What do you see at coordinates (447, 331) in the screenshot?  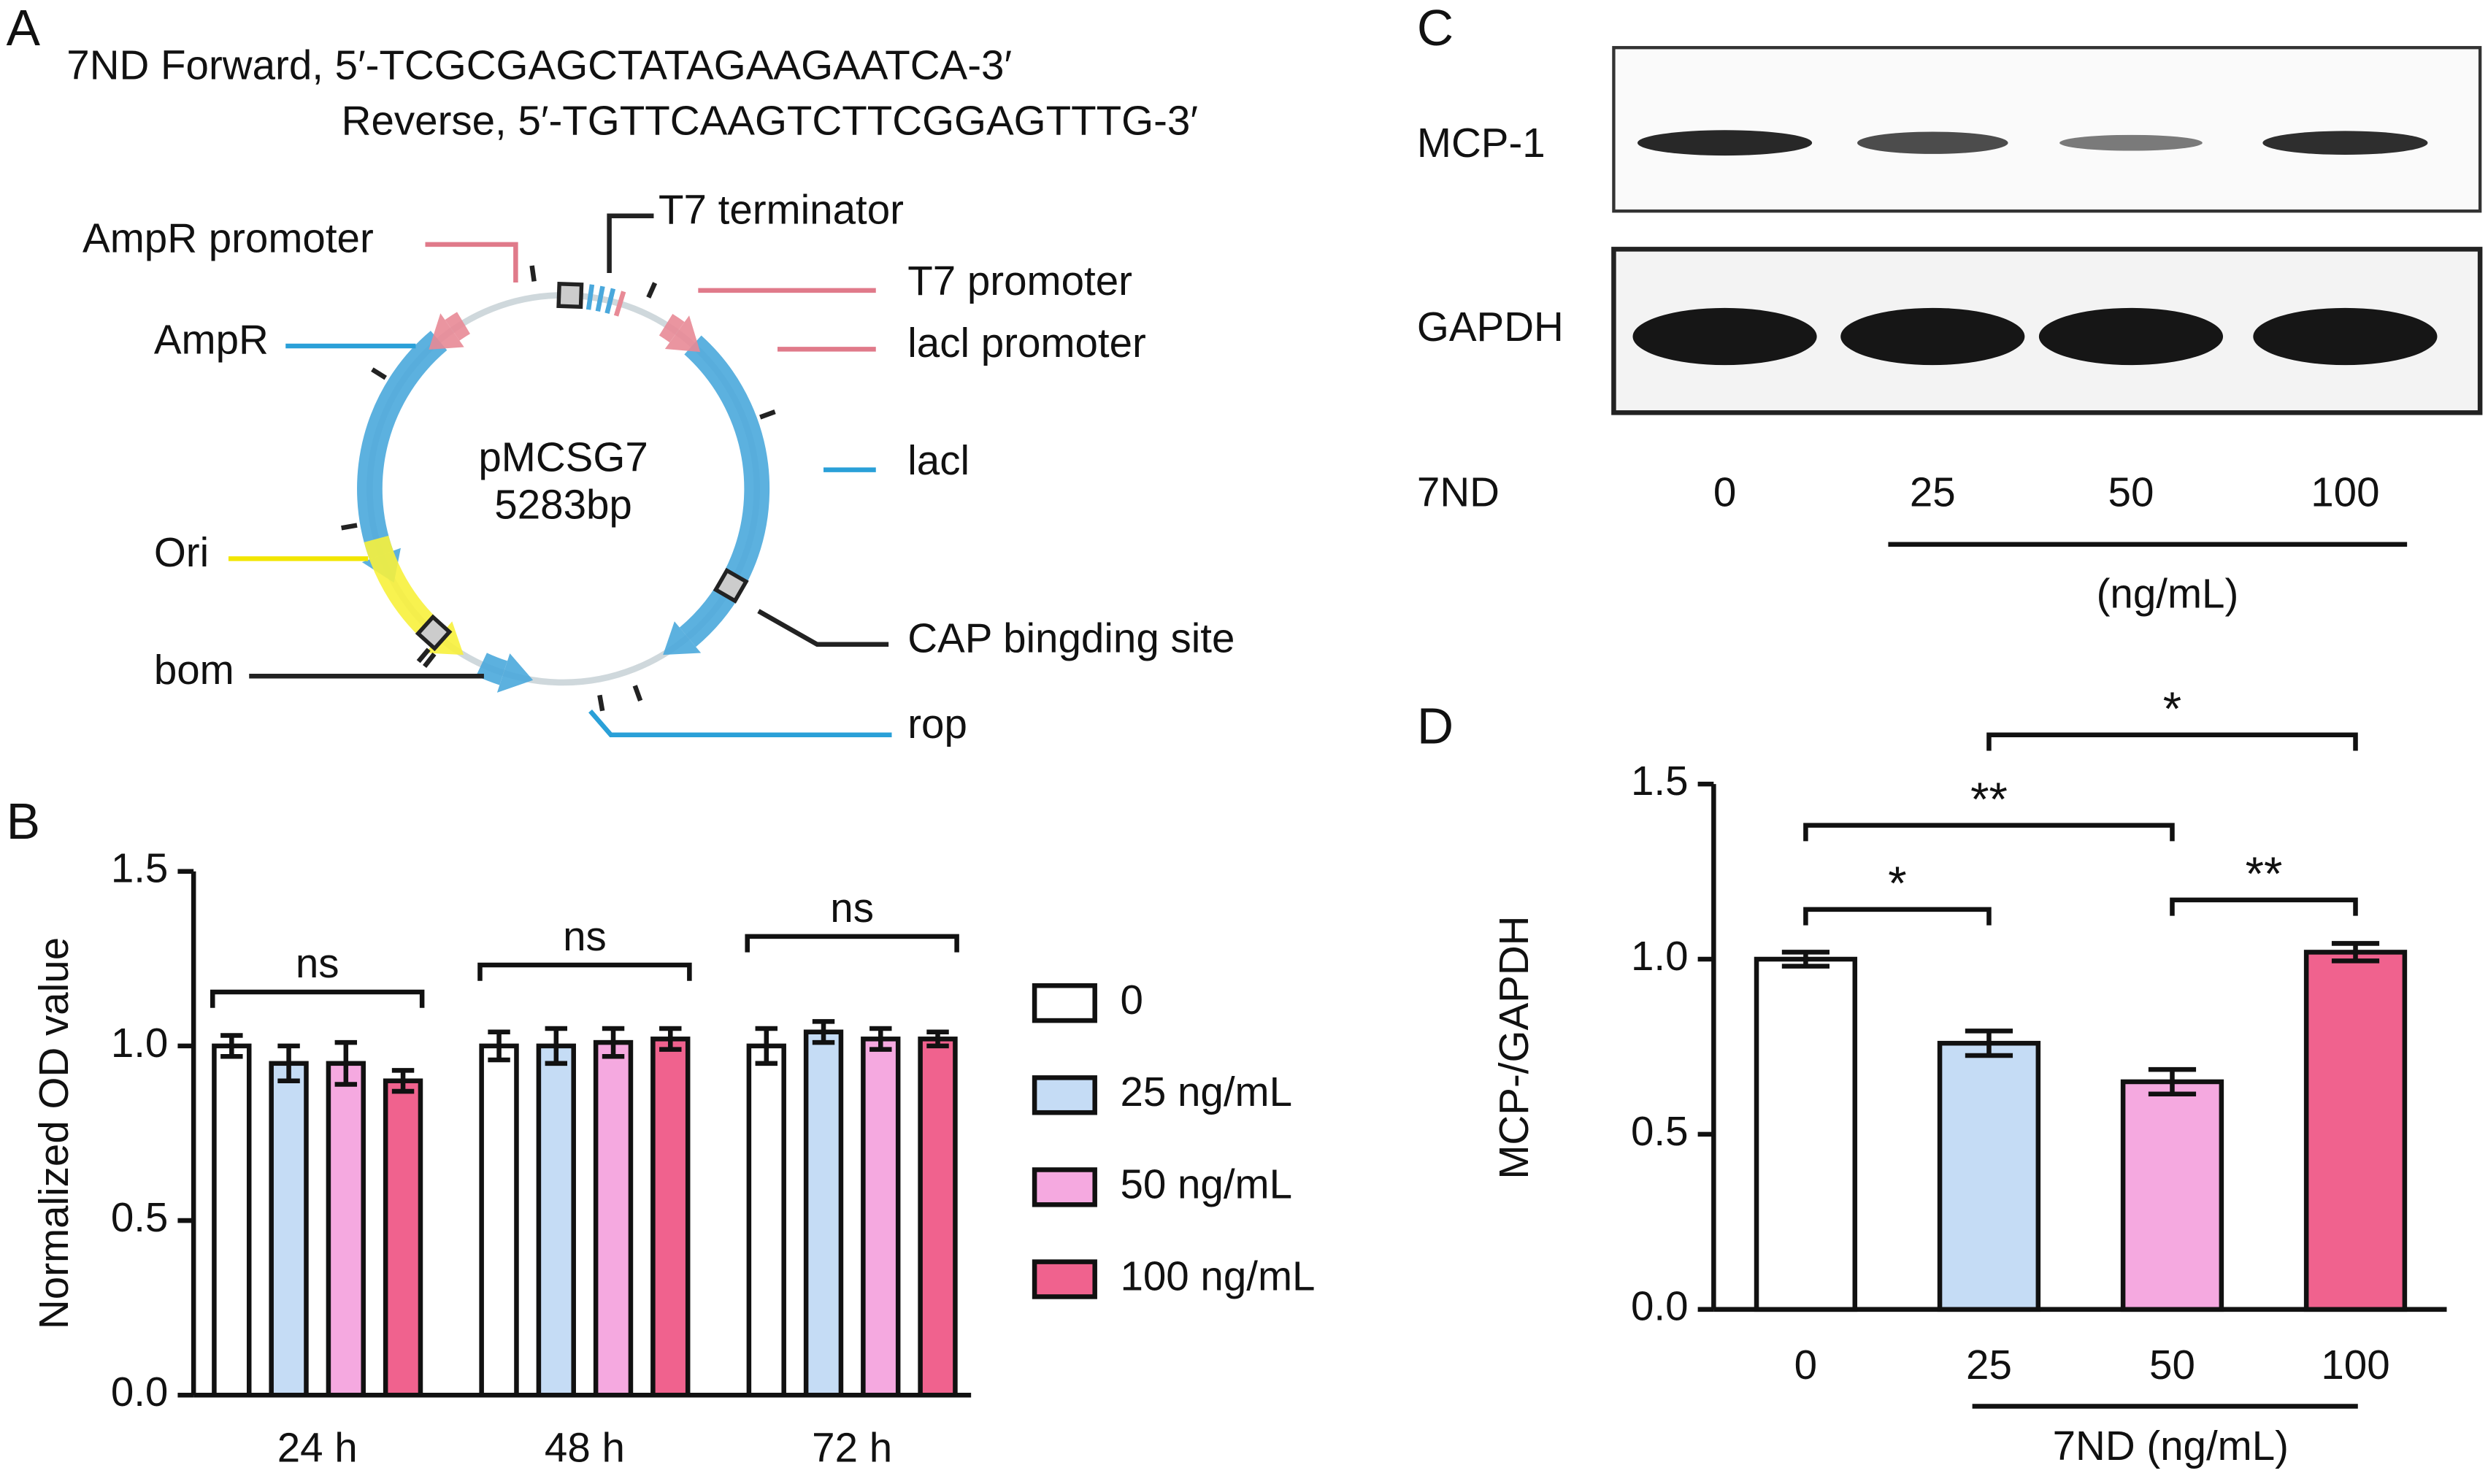 I see `ampr-promoter-arc-head` at bounding box center [447, 331].